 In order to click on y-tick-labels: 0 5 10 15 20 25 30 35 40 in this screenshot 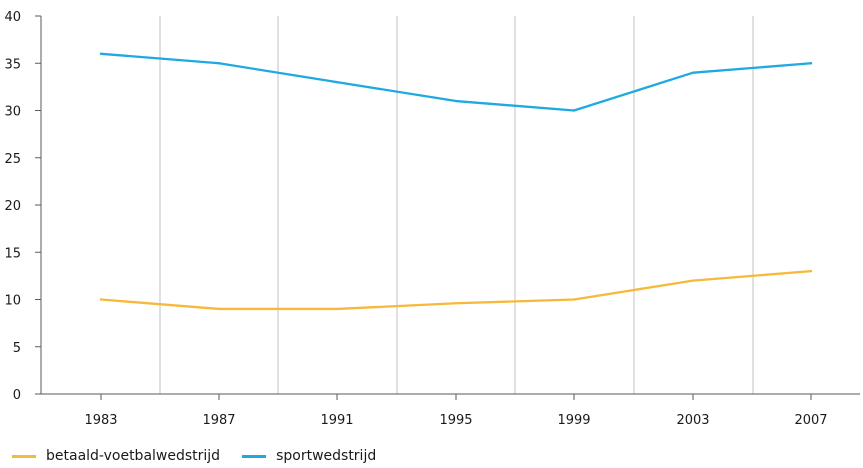, I will do `click(12, 206)`.